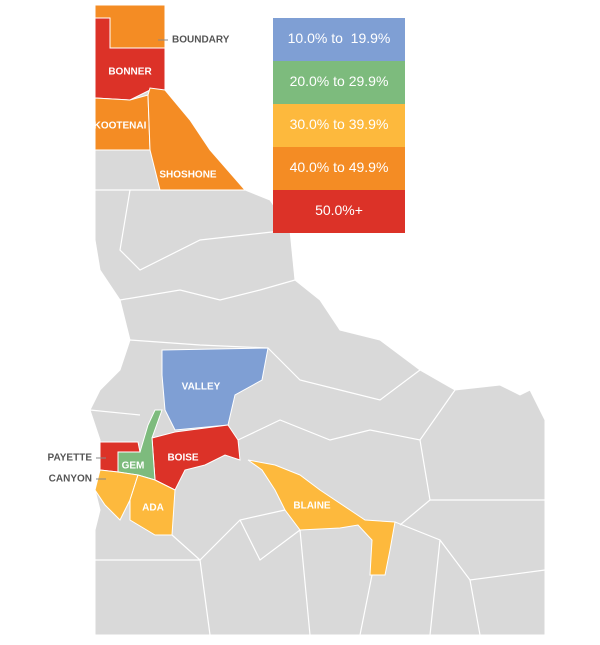  I want to click on legend-label: 20.0% to 29.9%, so click(339, 81).